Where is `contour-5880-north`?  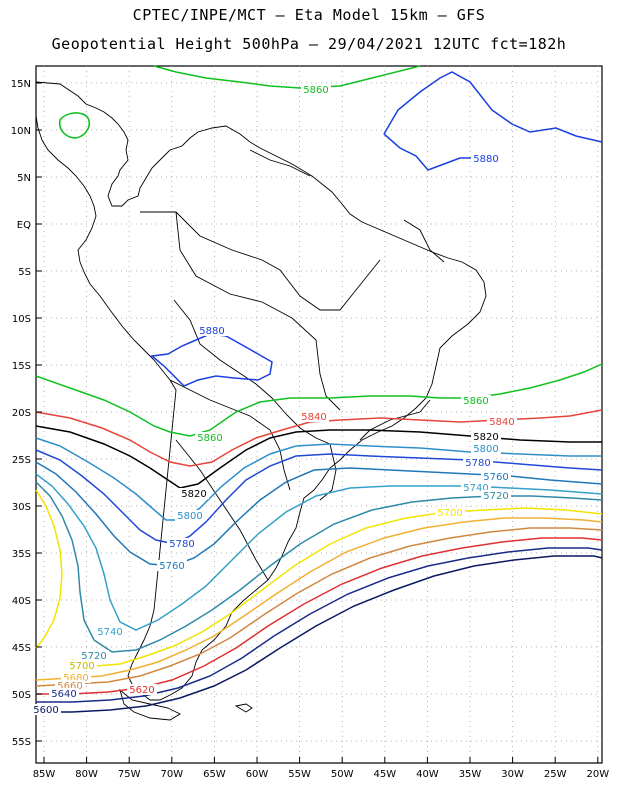 contour-5880-north is located at coordinates (493, 107).